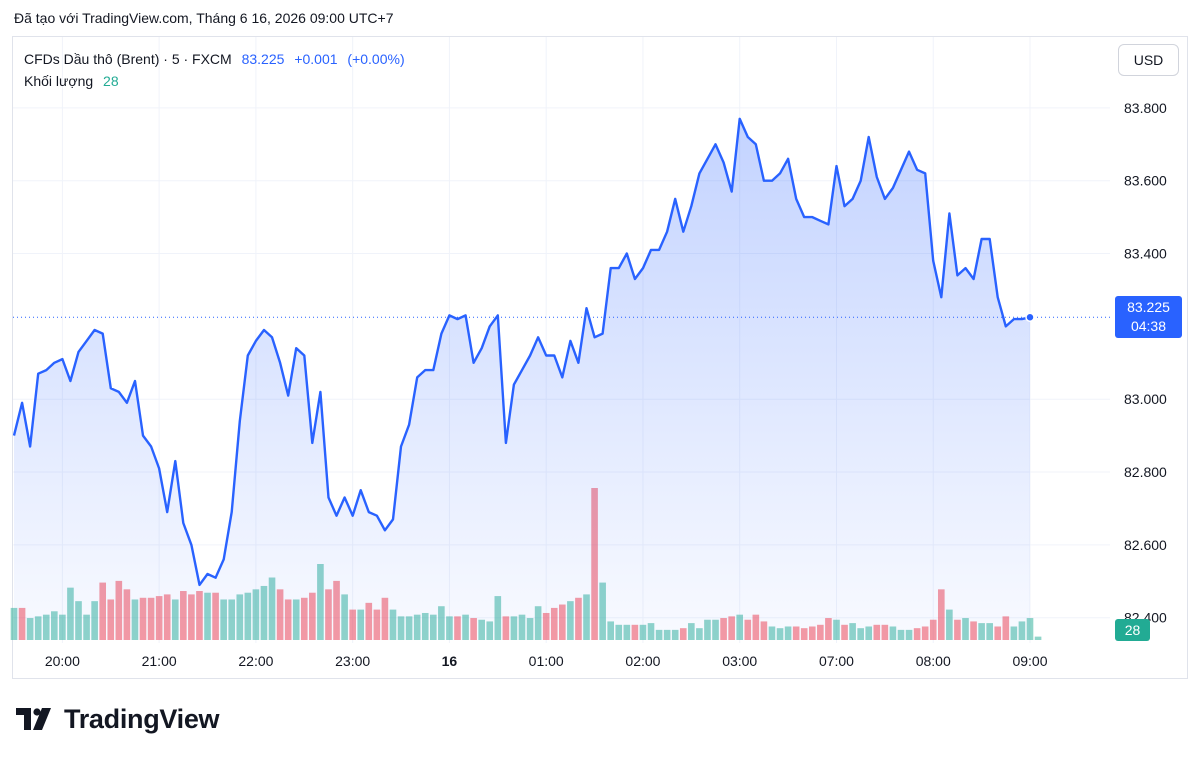 The image size is (1200, 759). Describe the element at coordinates (316, 59) in the screenshot. I see `price-change: +0.001` at that location.